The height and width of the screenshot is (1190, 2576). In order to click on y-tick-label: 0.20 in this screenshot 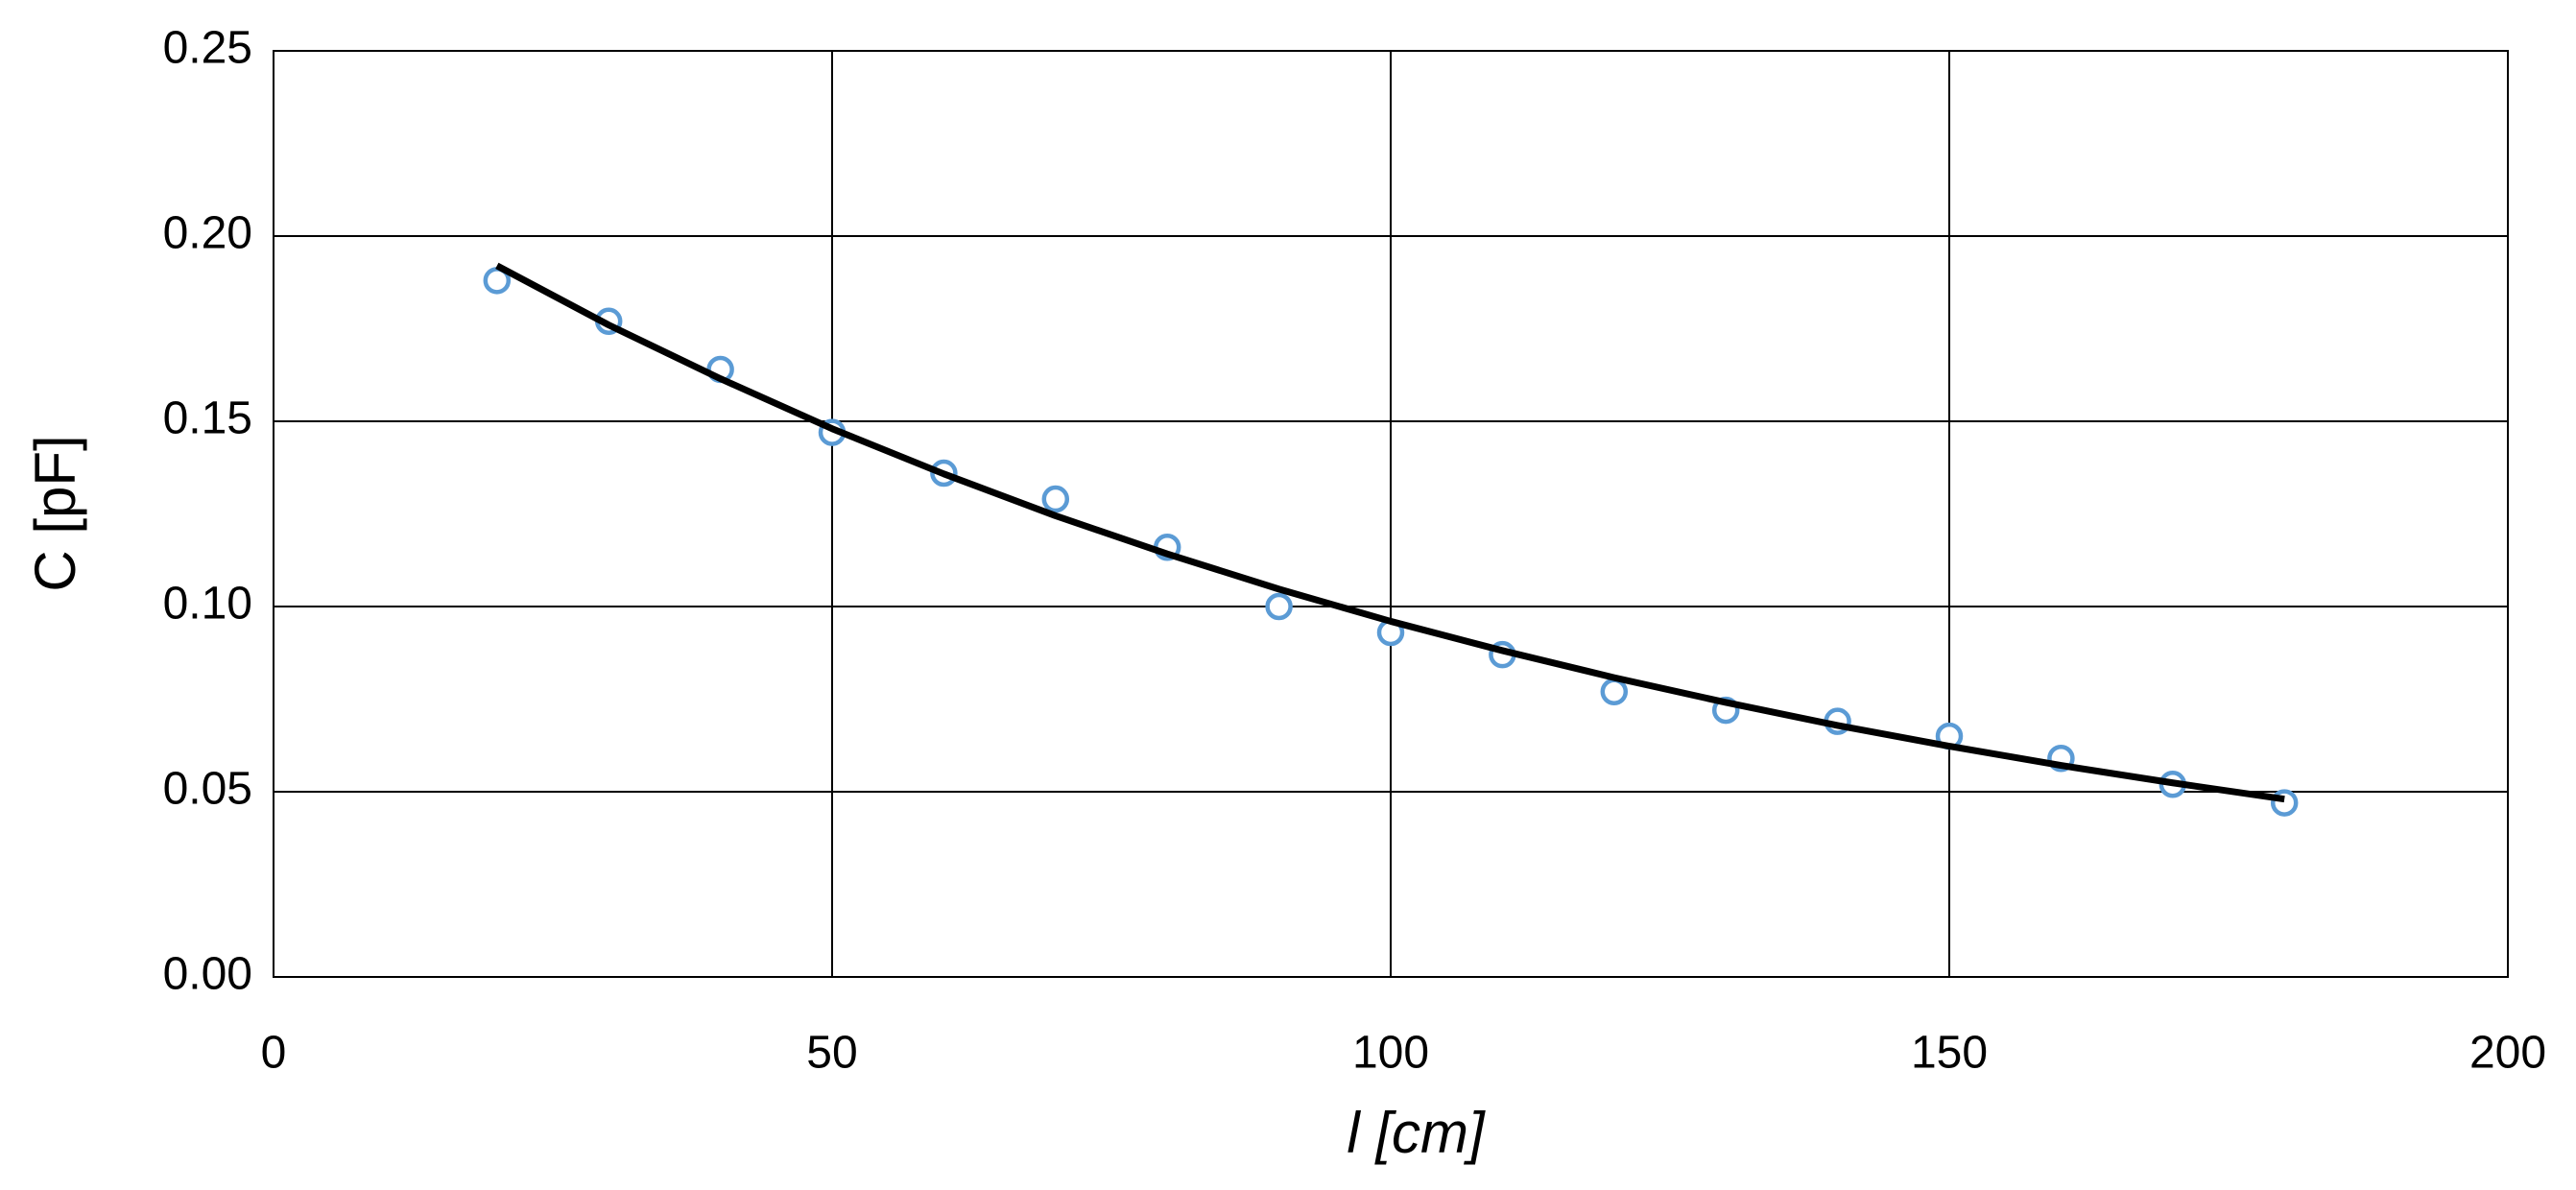, I will do `click(207, 234)`.